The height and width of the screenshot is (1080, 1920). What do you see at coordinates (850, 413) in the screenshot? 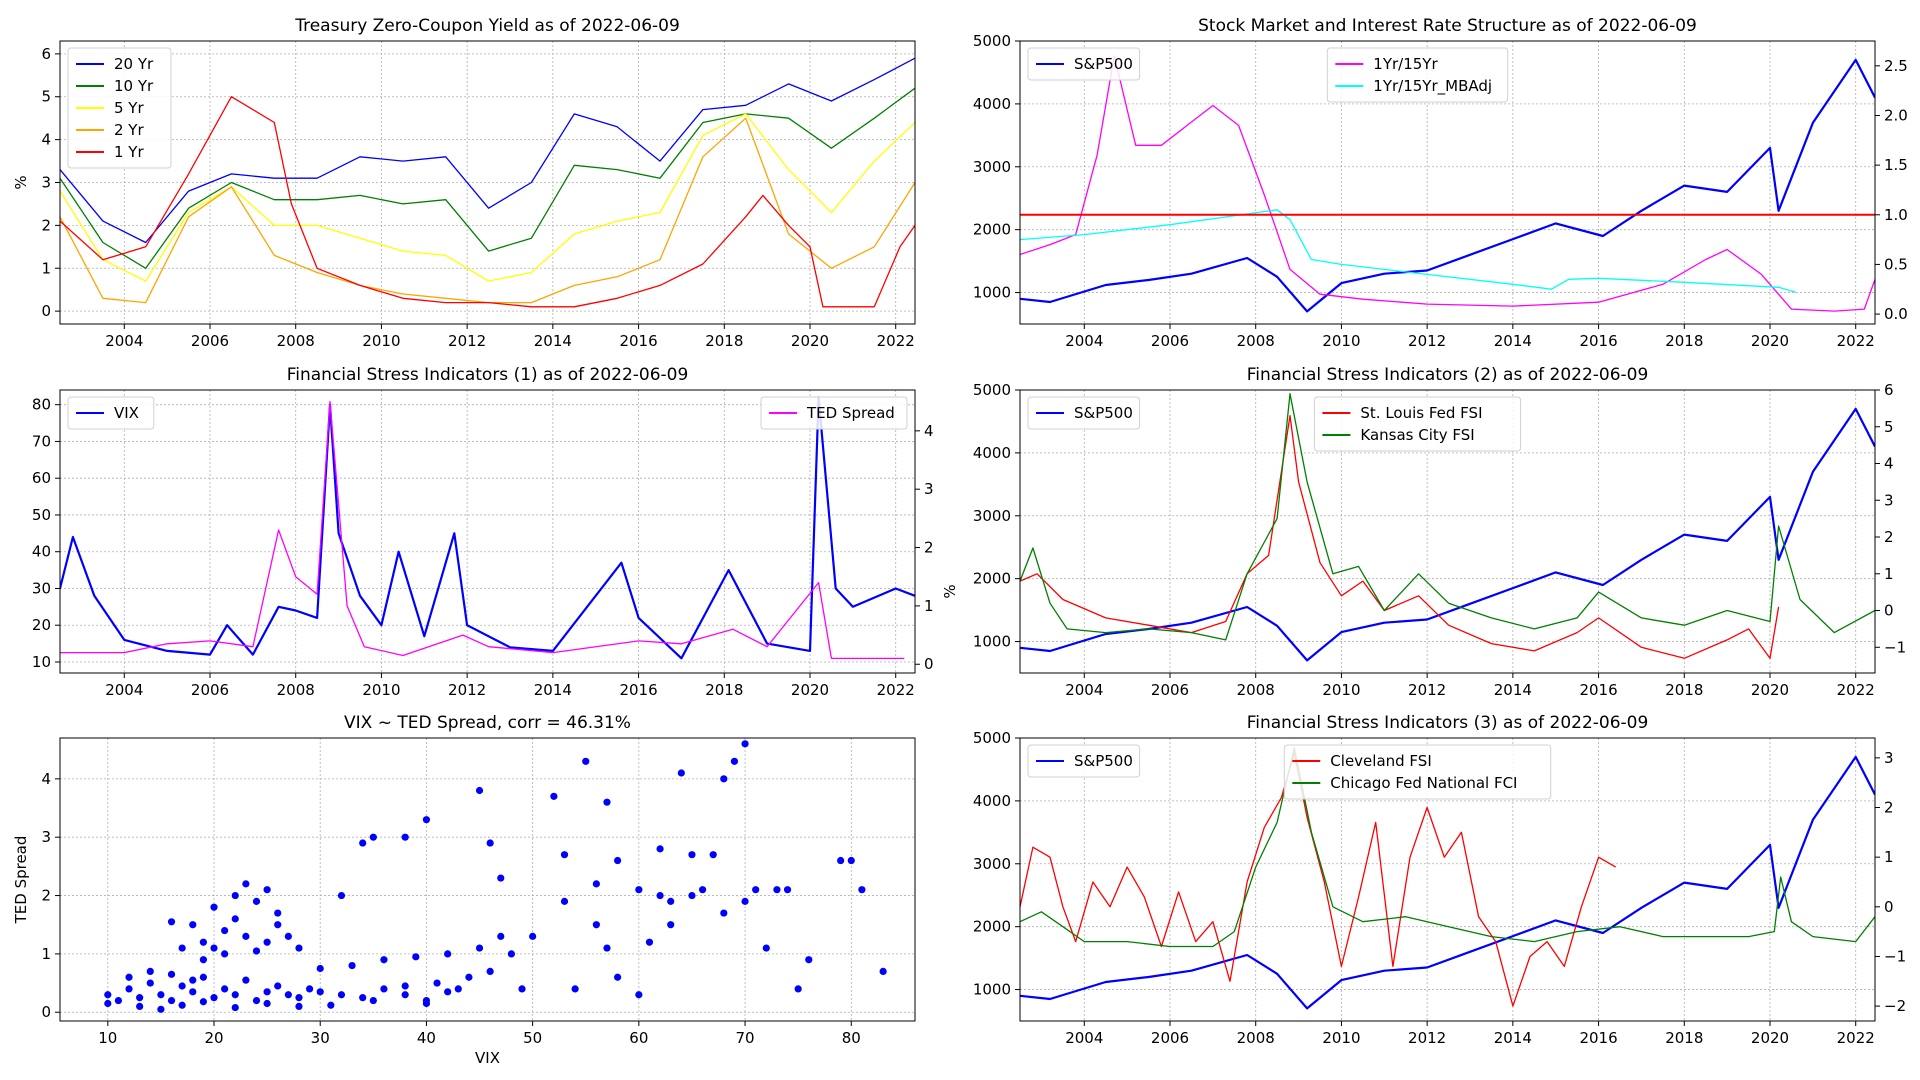
I see `legend-label: TED Spread` at bounding box center [850, 413].